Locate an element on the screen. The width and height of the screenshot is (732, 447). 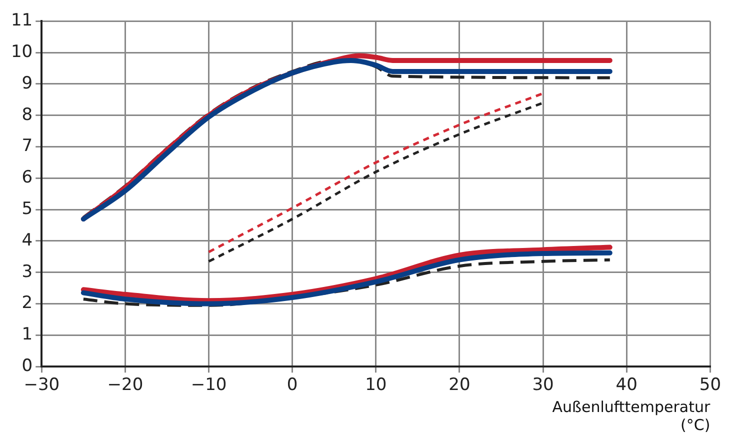
x-tick-label: −20 is located at coordinates (125, 385).